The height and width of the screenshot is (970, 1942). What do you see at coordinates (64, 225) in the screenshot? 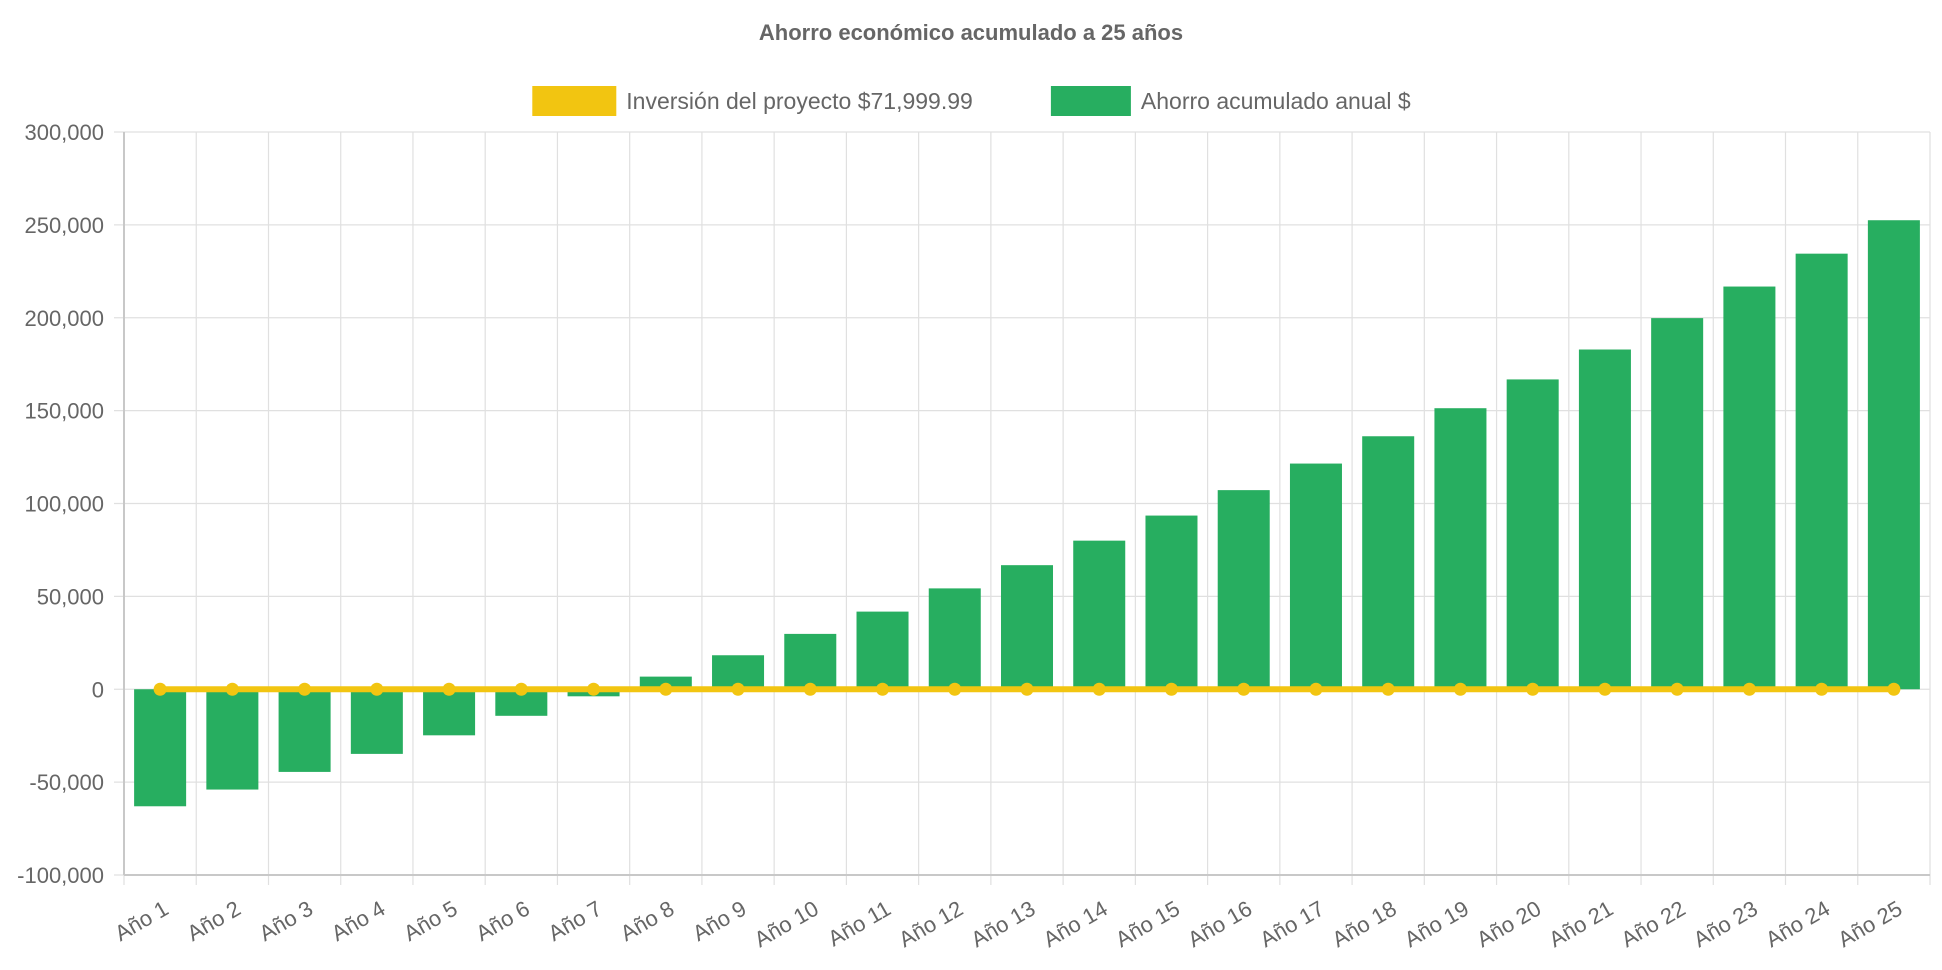
I see `y-tick-label: 250,000` at bounding box center [64, 225].